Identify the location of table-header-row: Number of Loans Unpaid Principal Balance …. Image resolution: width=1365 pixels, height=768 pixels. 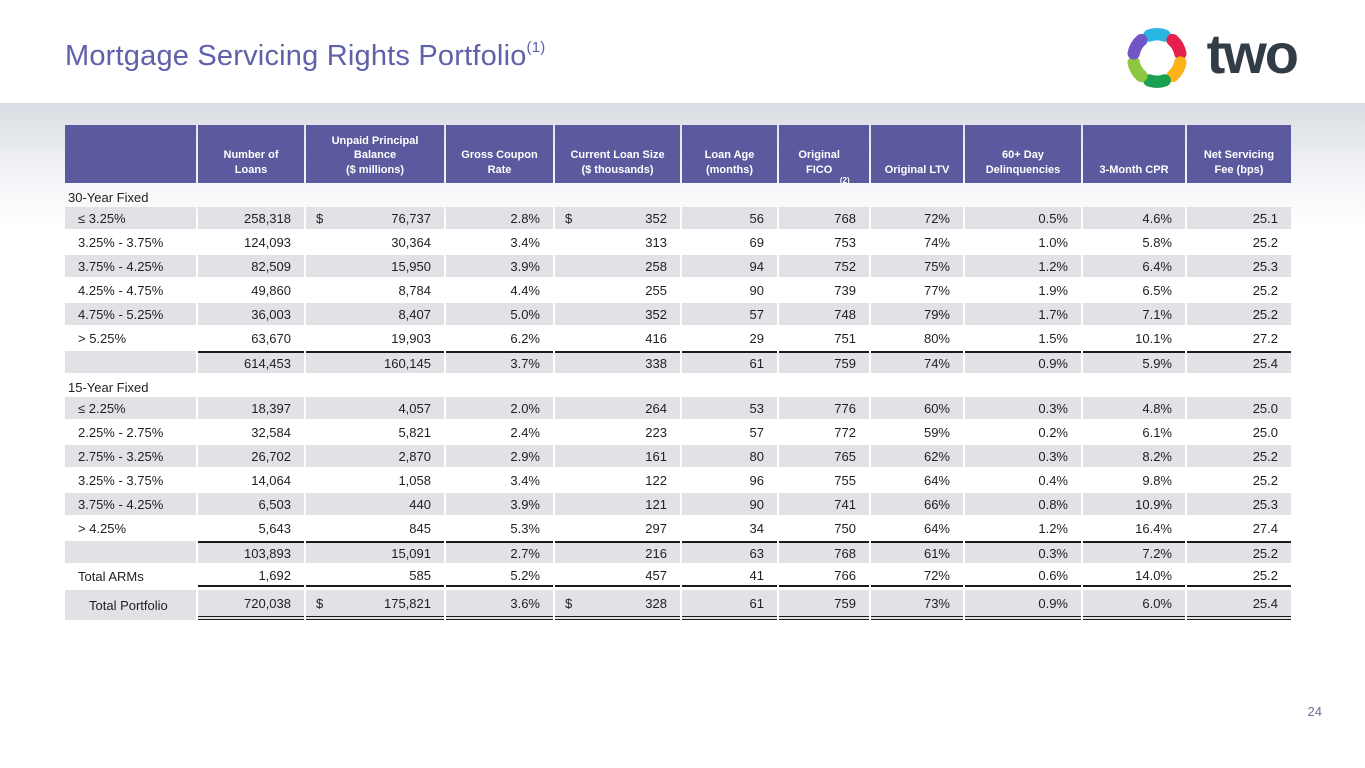
(678, 155).